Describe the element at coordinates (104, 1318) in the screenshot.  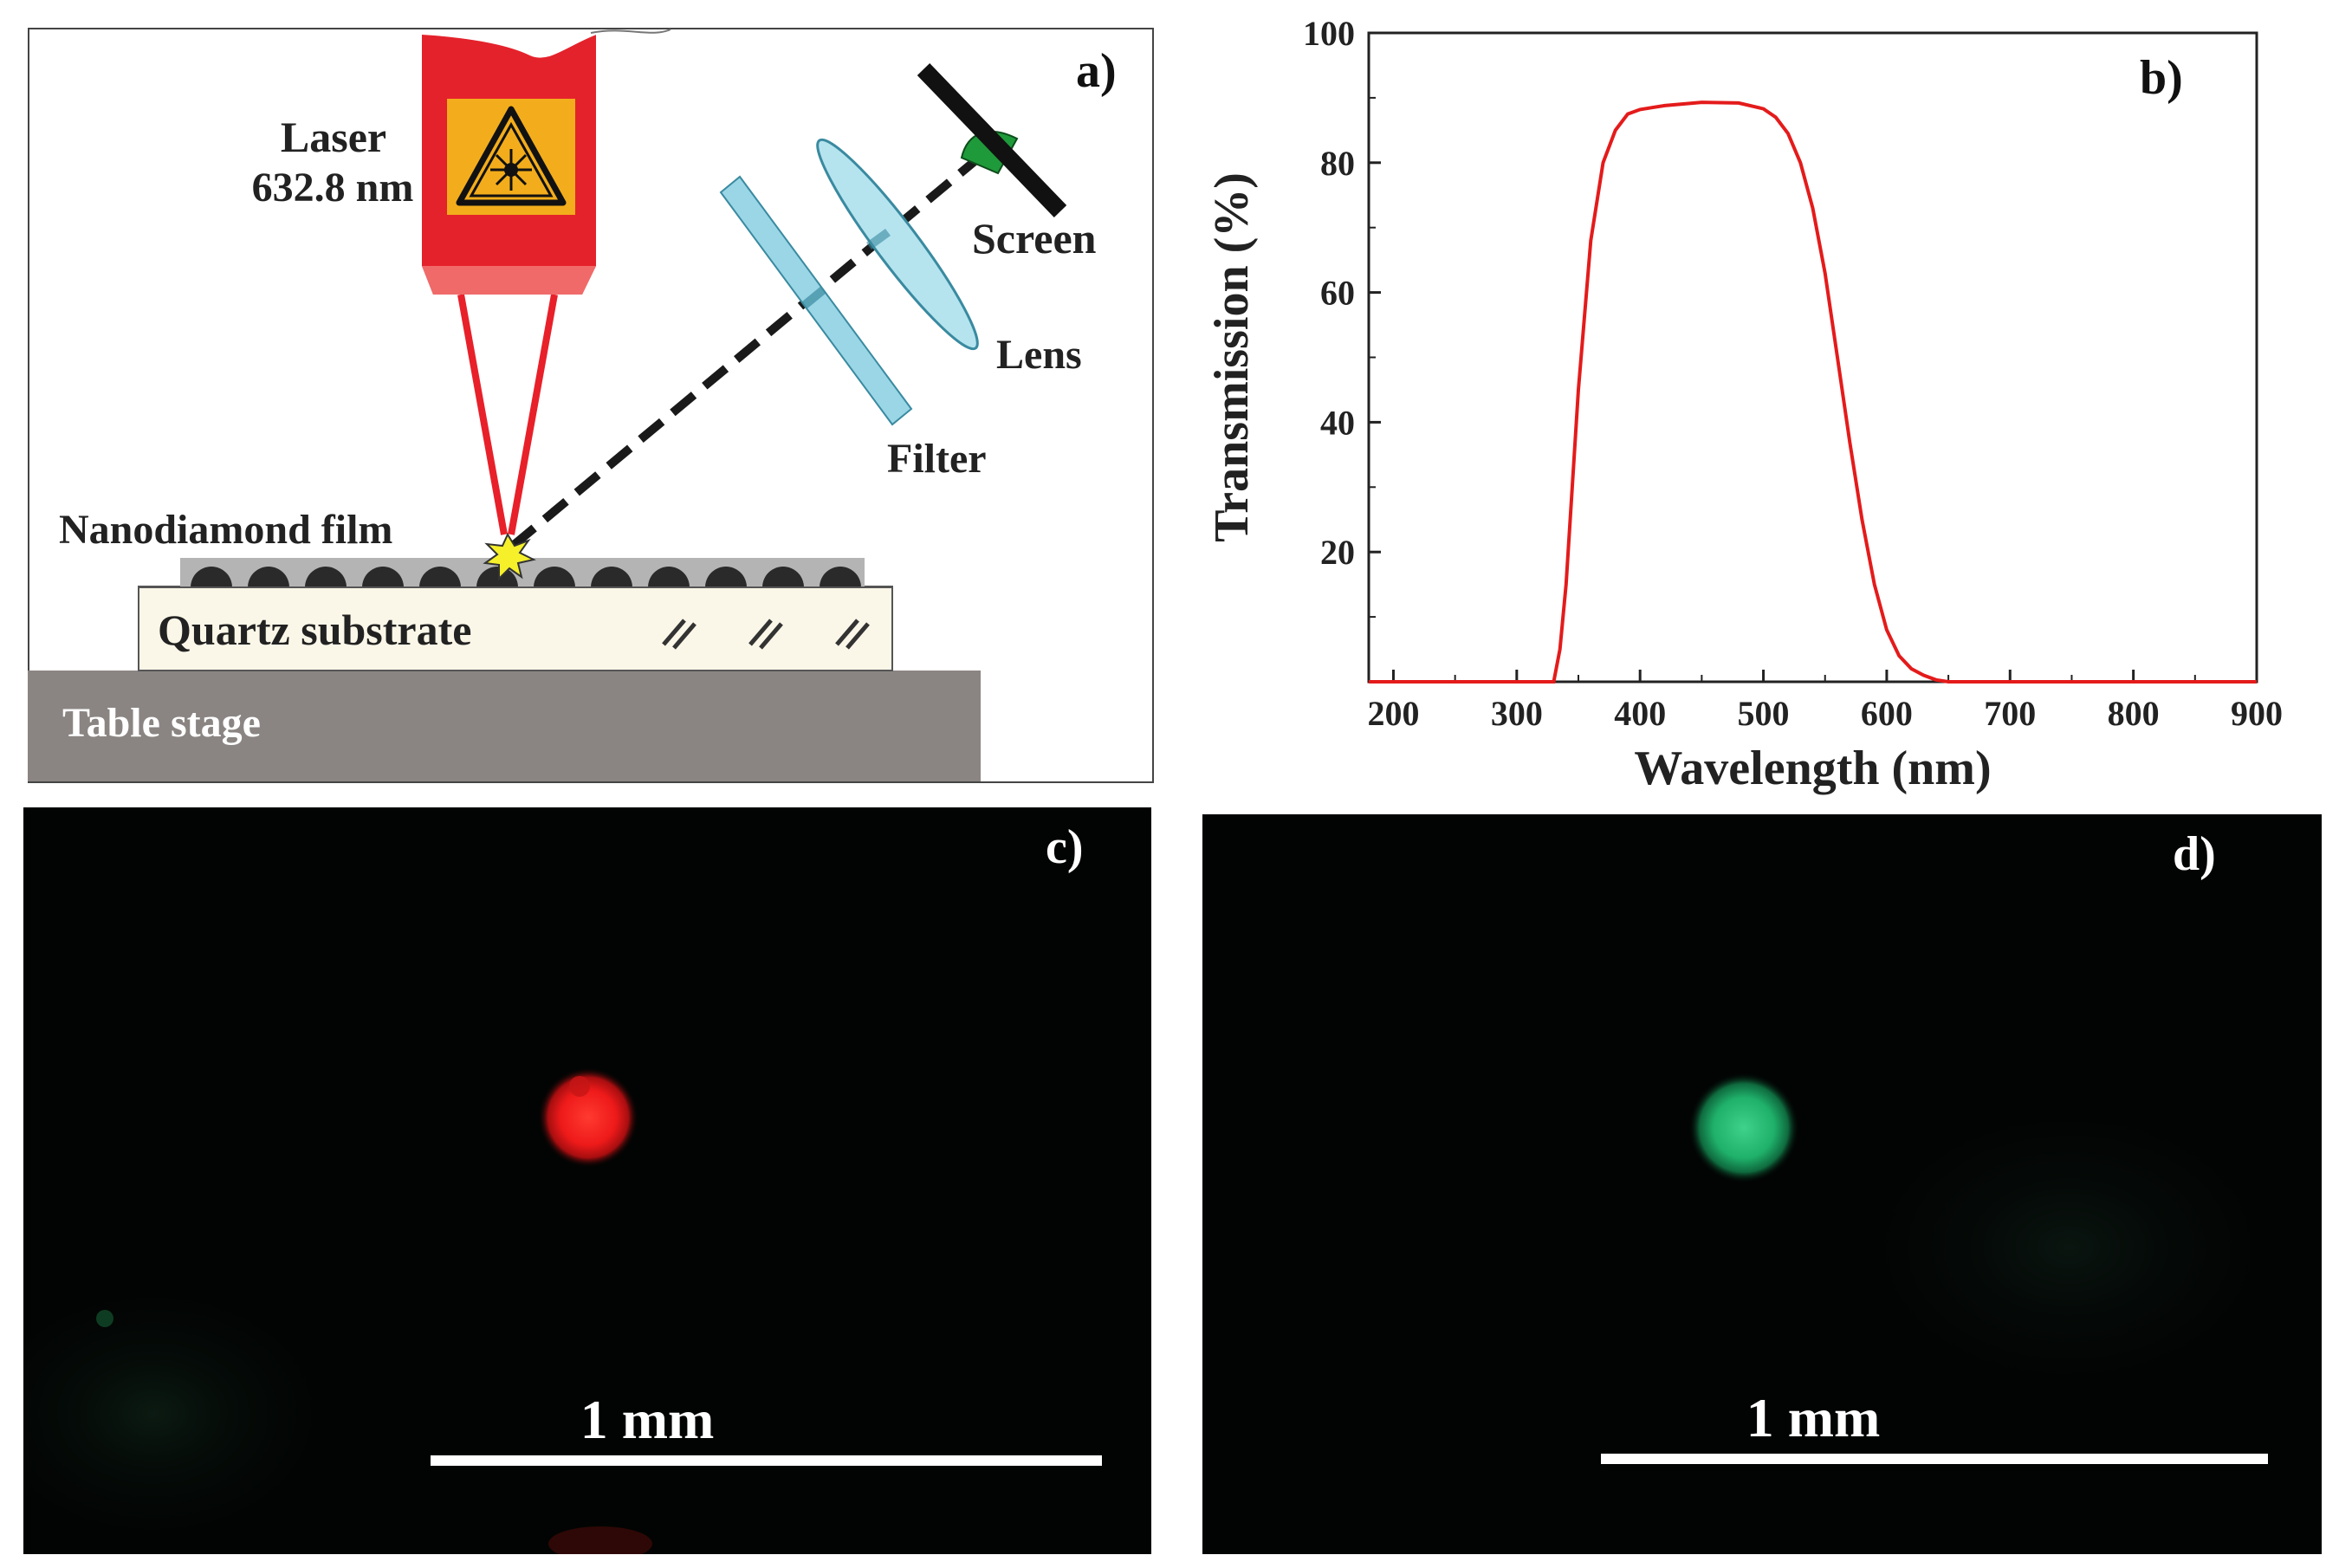
I see `green-speck` at that location.